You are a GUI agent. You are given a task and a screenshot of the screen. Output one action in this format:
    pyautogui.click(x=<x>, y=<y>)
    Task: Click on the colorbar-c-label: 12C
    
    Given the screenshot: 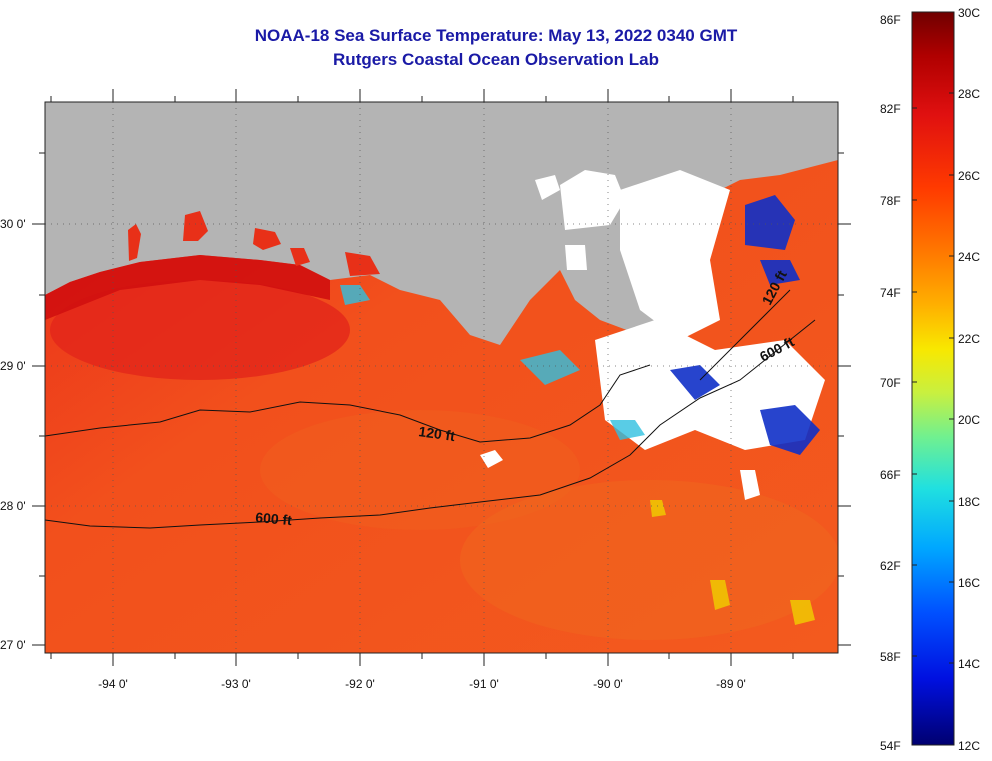 What is the action you would take?
    pyautogui.click(x=969, y=746)
    